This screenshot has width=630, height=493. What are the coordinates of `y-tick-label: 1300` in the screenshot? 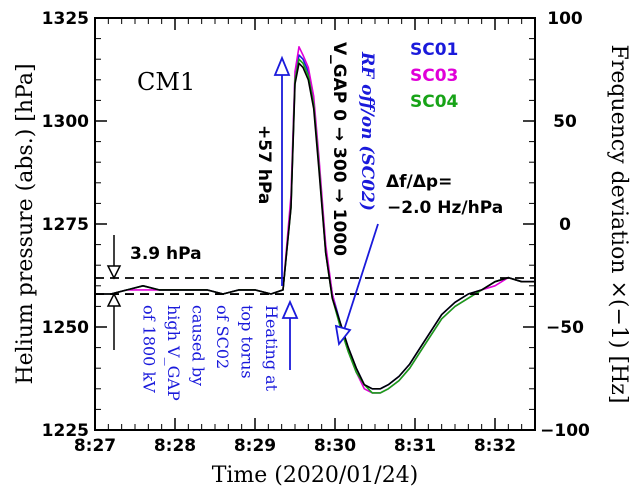 It's located at (65, 122).